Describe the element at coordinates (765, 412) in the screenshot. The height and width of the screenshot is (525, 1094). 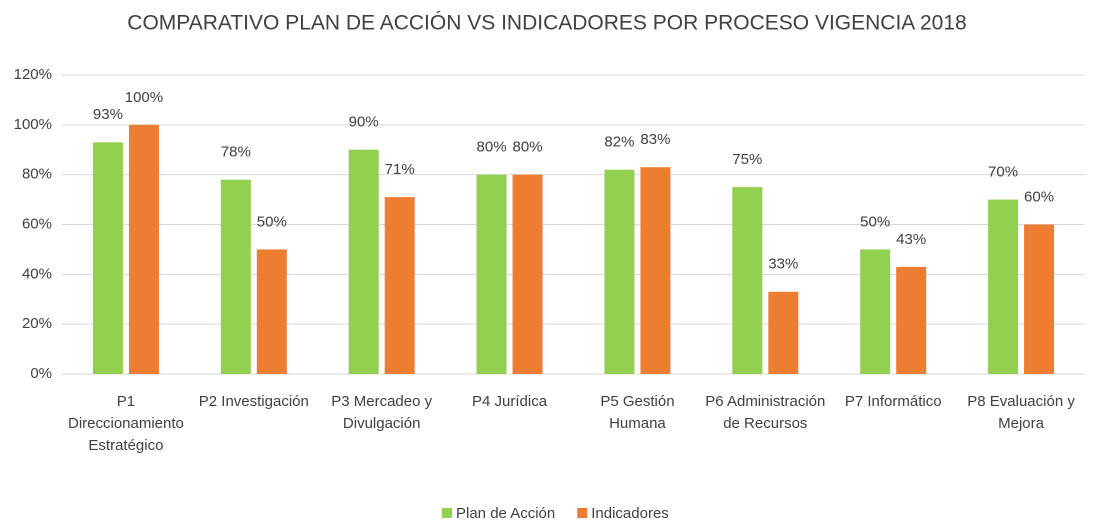
I see `x-tick-label: P6 Administración de Recursos` at that location.